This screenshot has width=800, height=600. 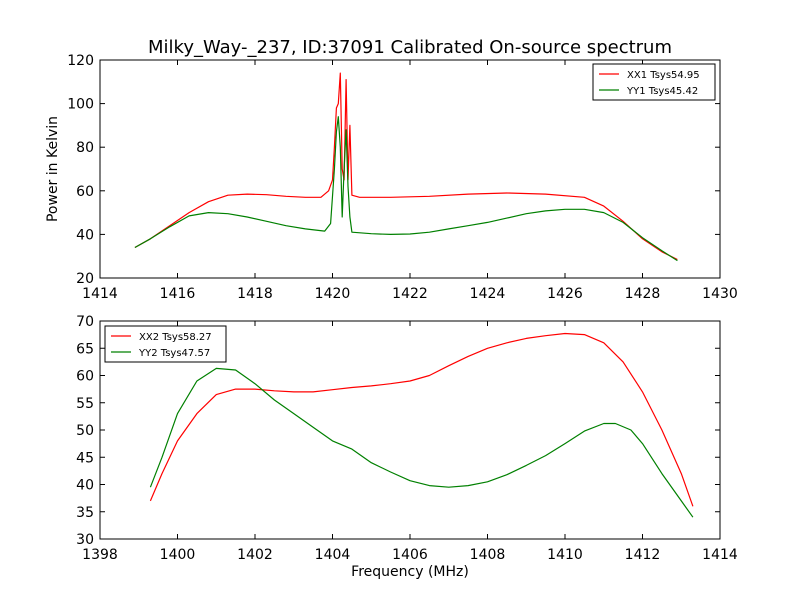 What do you see at coordinates (85, 404) in the screenshot?
I see `y-tick-label: 55` at bounding box center [85, 404].